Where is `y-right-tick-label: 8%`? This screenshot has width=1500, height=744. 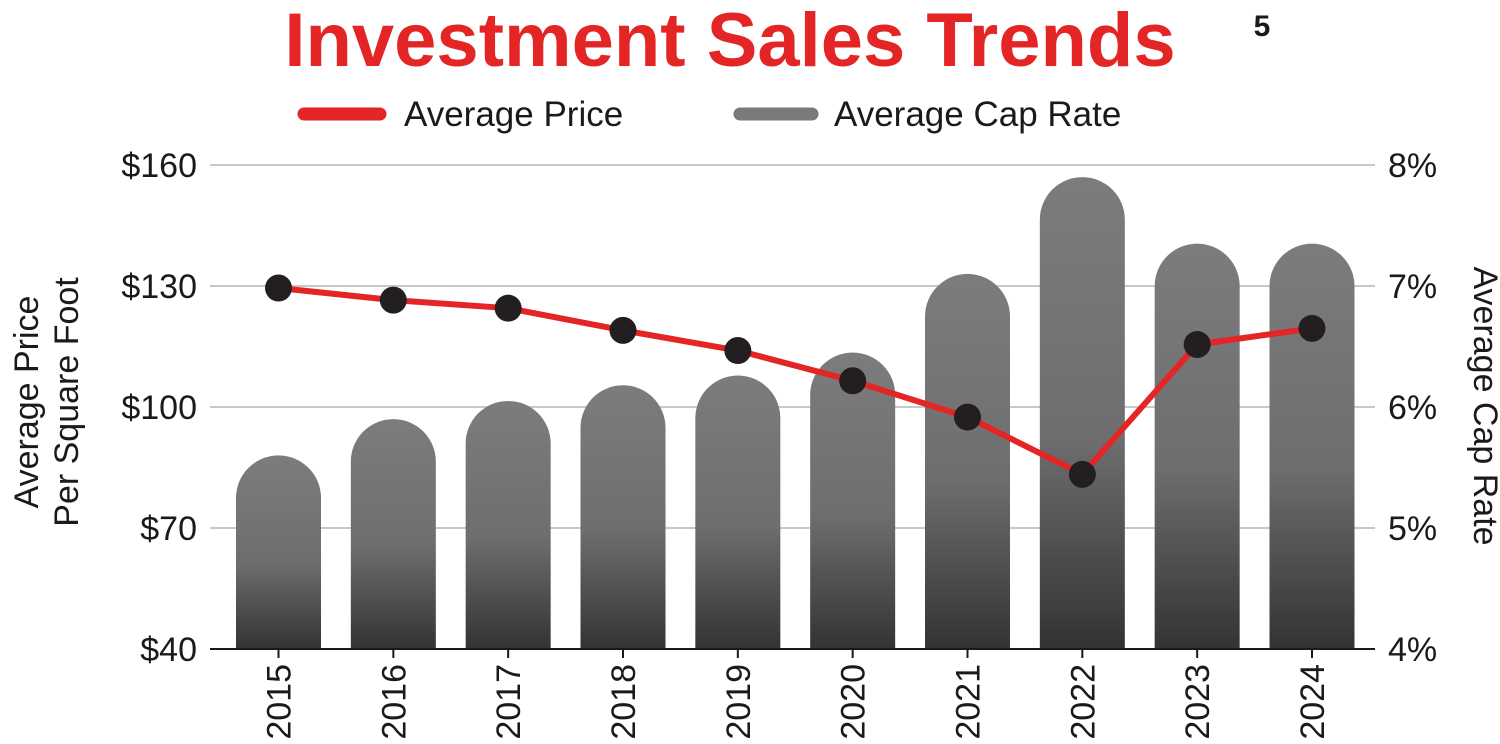 y-right-tick-label: 8% is located at coordinates (1412, 166).